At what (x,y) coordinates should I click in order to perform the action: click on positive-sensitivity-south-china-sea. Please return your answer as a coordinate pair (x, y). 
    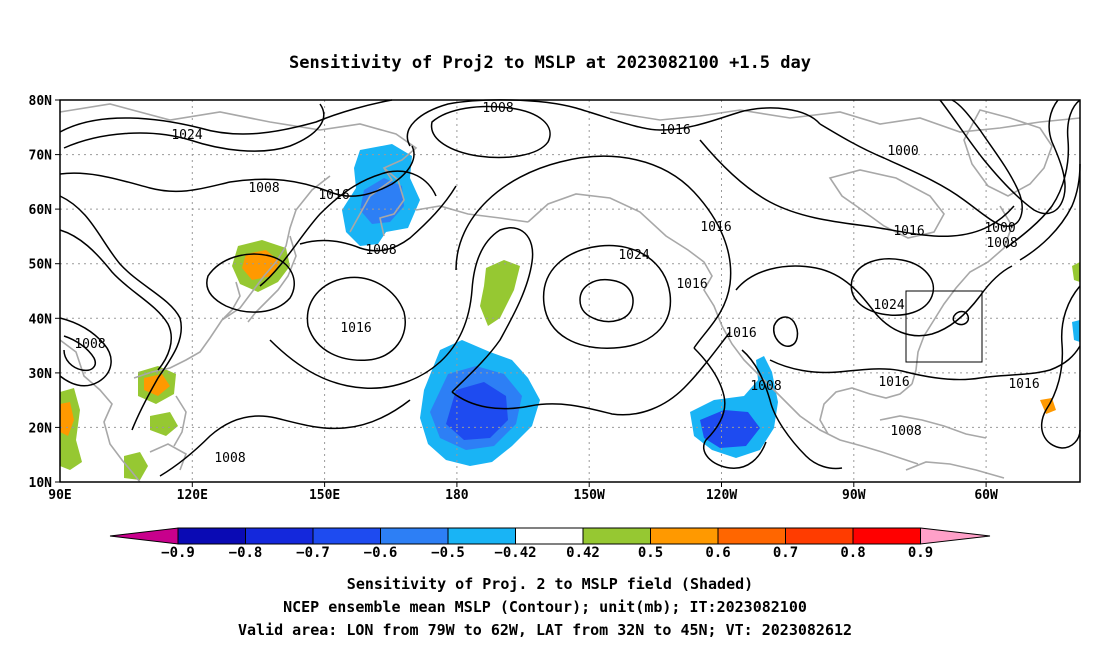
    Looking at the image, I should click on (136, 466).